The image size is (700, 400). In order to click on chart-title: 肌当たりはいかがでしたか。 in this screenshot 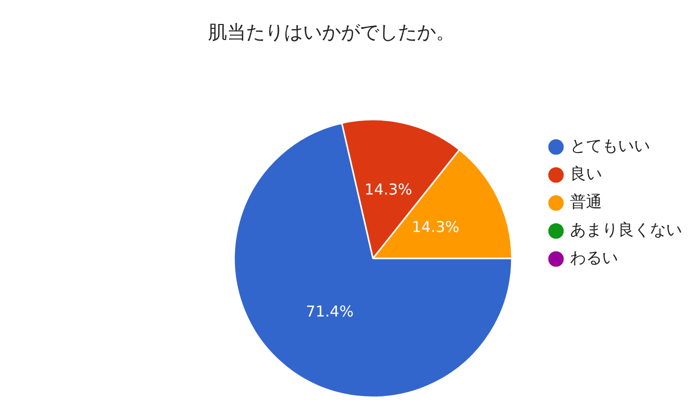, I will do `click(331, 32)`.